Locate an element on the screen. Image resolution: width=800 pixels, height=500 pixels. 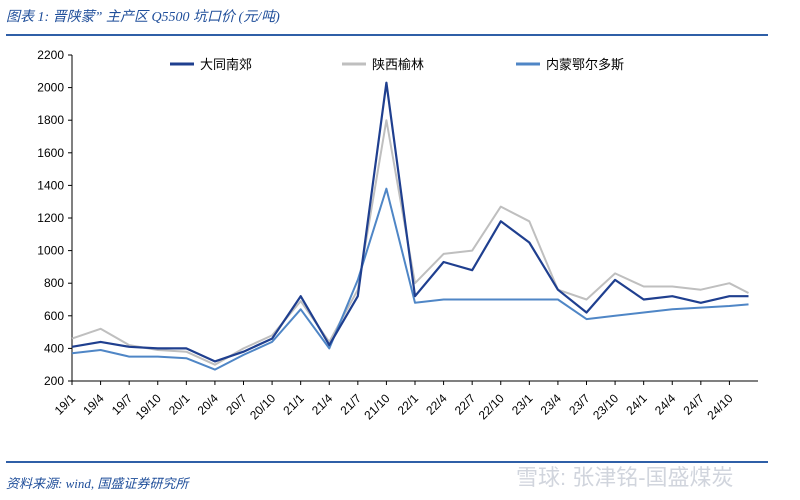
x-tick-label: 21/7 is located at coordinates (351, 404).